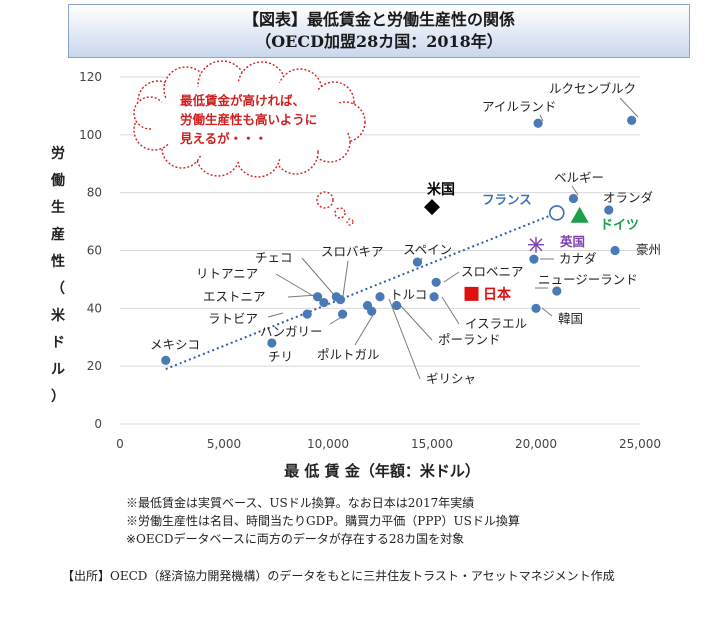 This screenshot has height=620, width=720. Describe the element at coordinates (397, 305) in the screenshot. I see `point-トルコ` at that location.